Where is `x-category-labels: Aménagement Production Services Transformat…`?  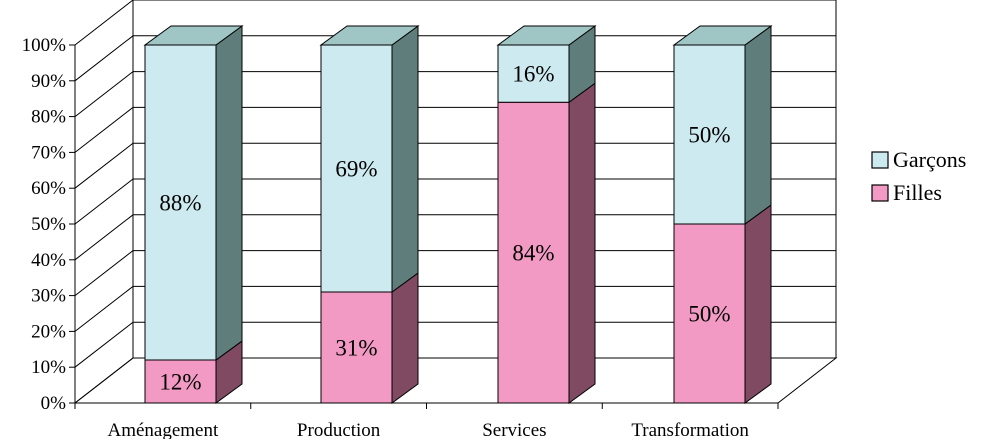
x-category-labels: Aménagement Production Services Transformat… is located at coordinates (428, 429).